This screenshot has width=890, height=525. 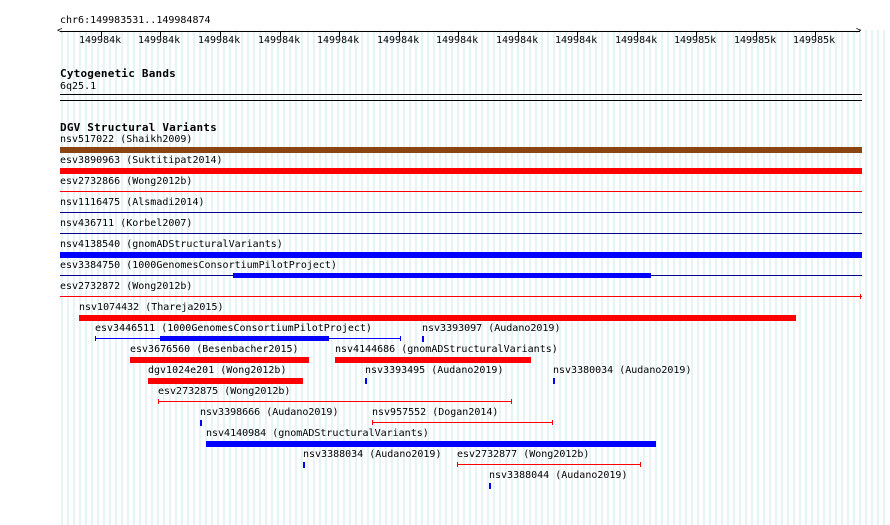 What do you see at coordinates (132, 202) in the screenshot?
I see `variant-label: nsv1116475 (Alsmadi2014)` at bounding box center [132, 202].